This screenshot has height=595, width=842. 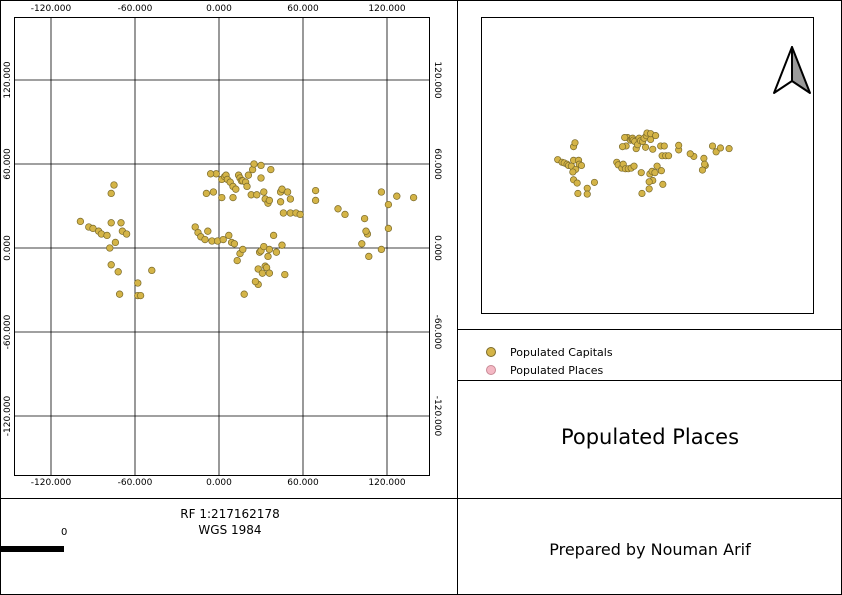 What do you see at coordinates (303, 483) in the screenshot?
I see `tick-label-bottom: 60.000` at bounding box center [303, 483].